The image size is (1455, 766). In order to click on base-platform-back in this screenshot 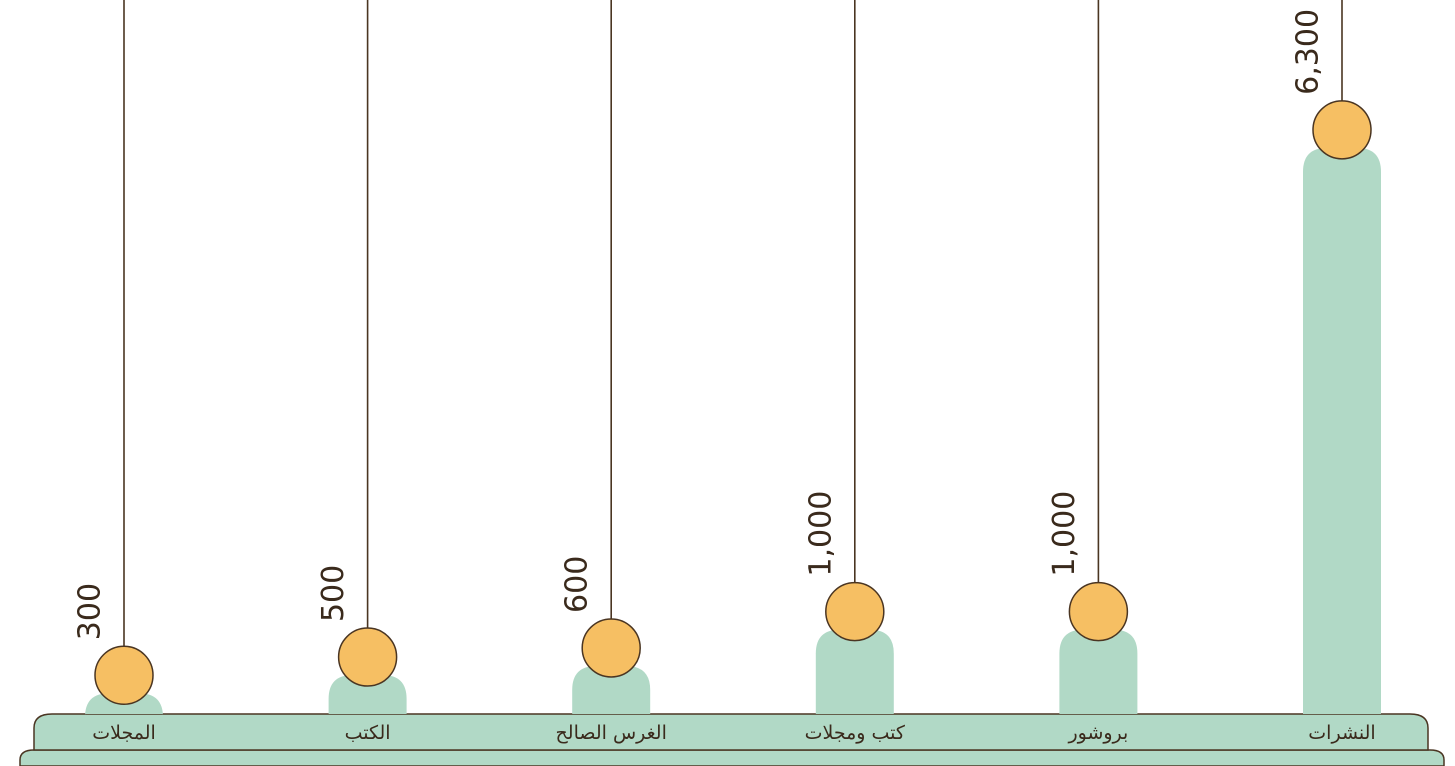, I will do `click(732, 757)`.